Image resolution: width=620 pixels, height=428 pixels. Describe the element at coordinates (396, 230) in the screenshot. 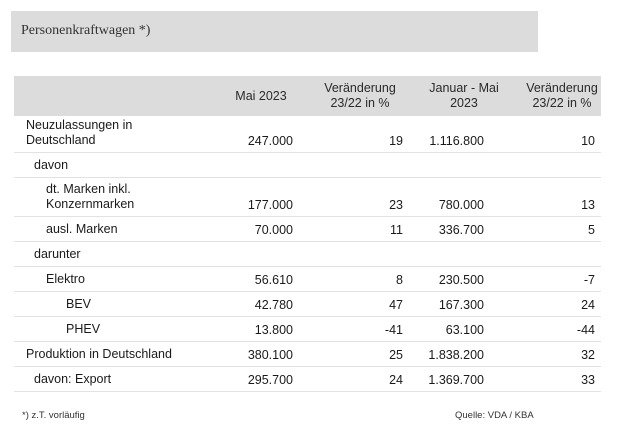

I see `value-cell: 11` at that location.